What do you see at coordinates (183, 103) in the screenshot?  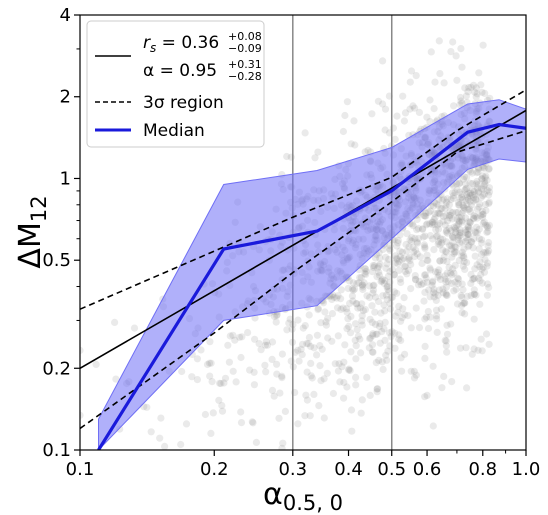 I see `legend-sigma-label: 3σ region` at bounding box center [183, 103].